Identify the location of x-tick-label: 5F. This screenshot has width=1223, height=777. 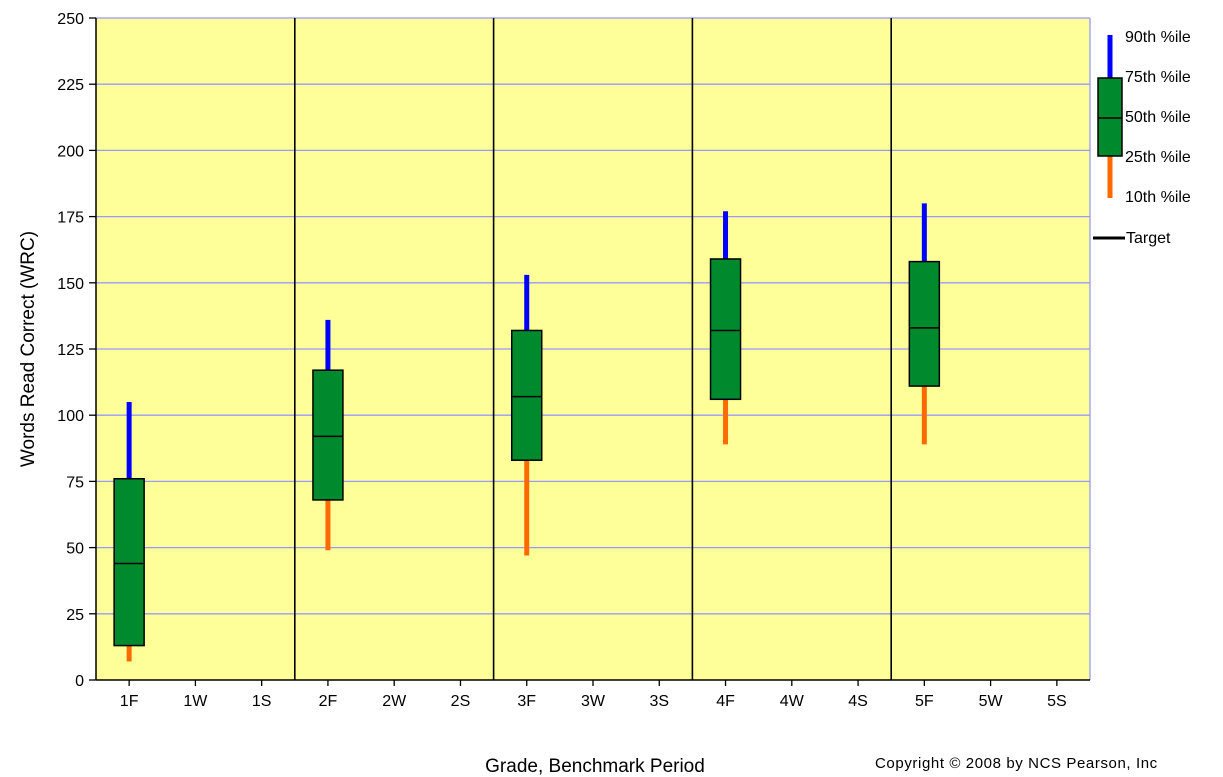
(924, 701).